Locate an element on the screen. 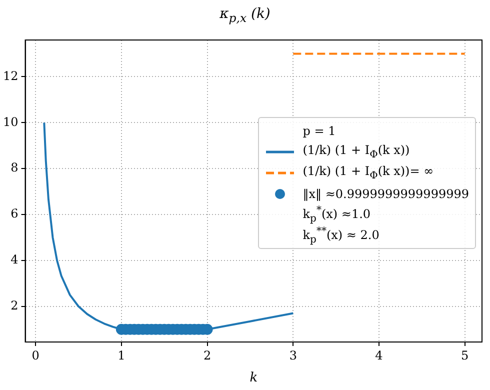 The height and width of the screenshot is (390, 490). legend-label: (1/k) (1 + I$_{Φ}$(k x)) is located at coordinates (356, 151).